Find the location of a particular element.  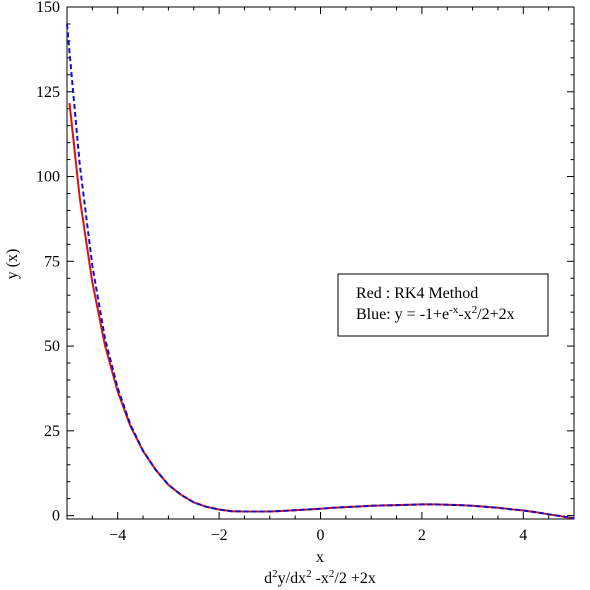

legend-box is located at coordinates (443, 305).